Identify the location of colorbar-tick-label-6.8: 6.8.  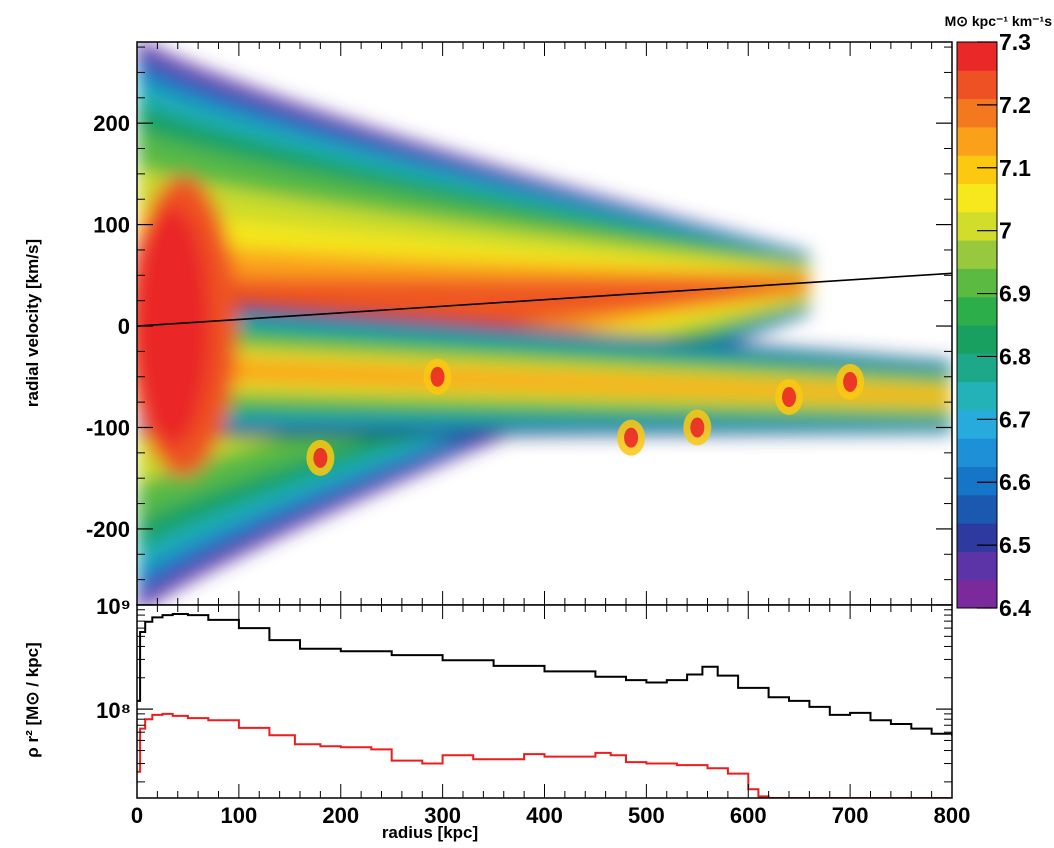
(1015, 356).